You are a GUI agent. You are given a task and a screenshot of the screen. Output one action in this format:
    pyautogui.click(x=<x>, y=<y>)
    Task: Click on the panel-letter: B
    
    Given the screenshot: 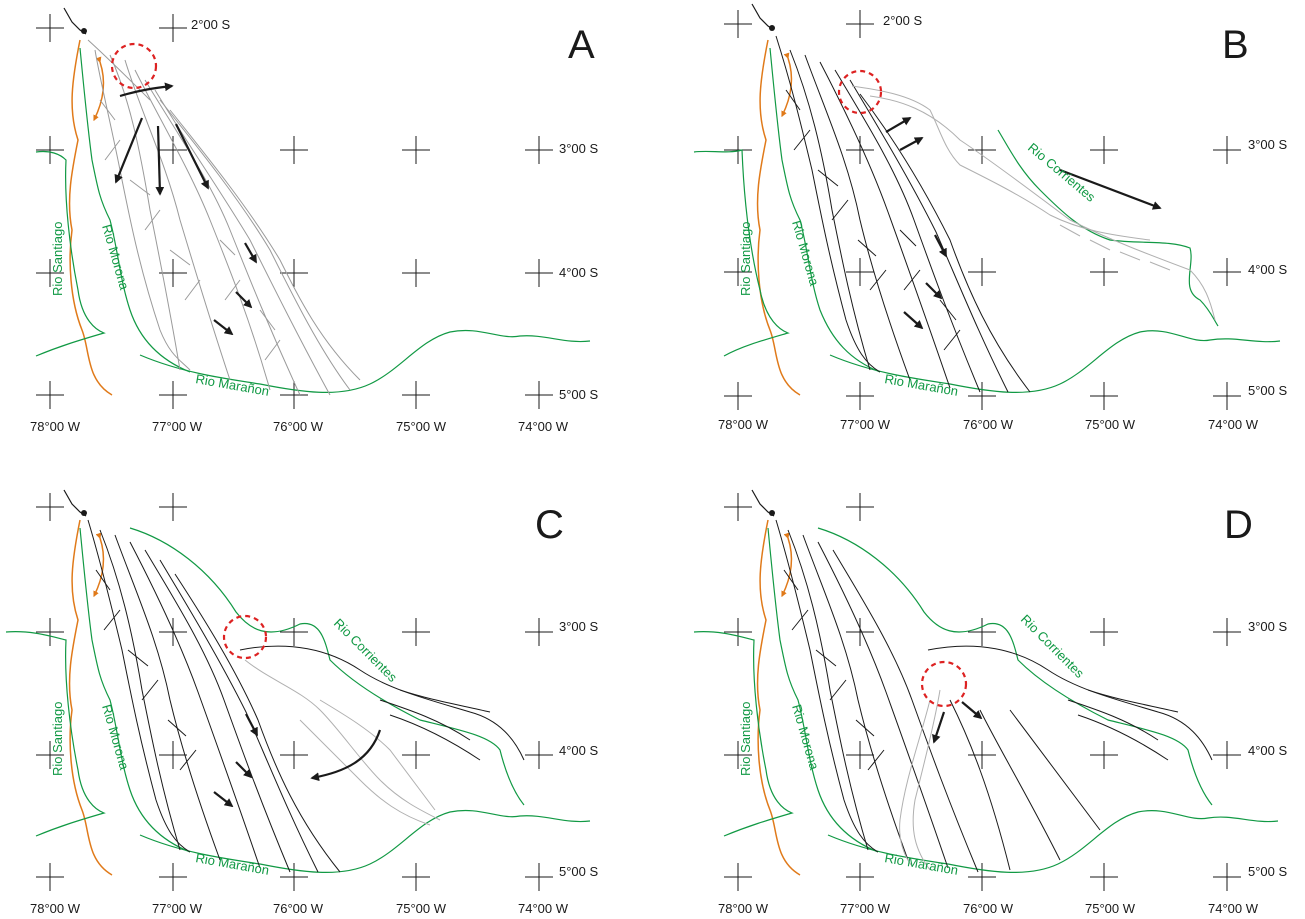 What is the action you would take?
    pyautogui.click(x=1235, y=45)
    